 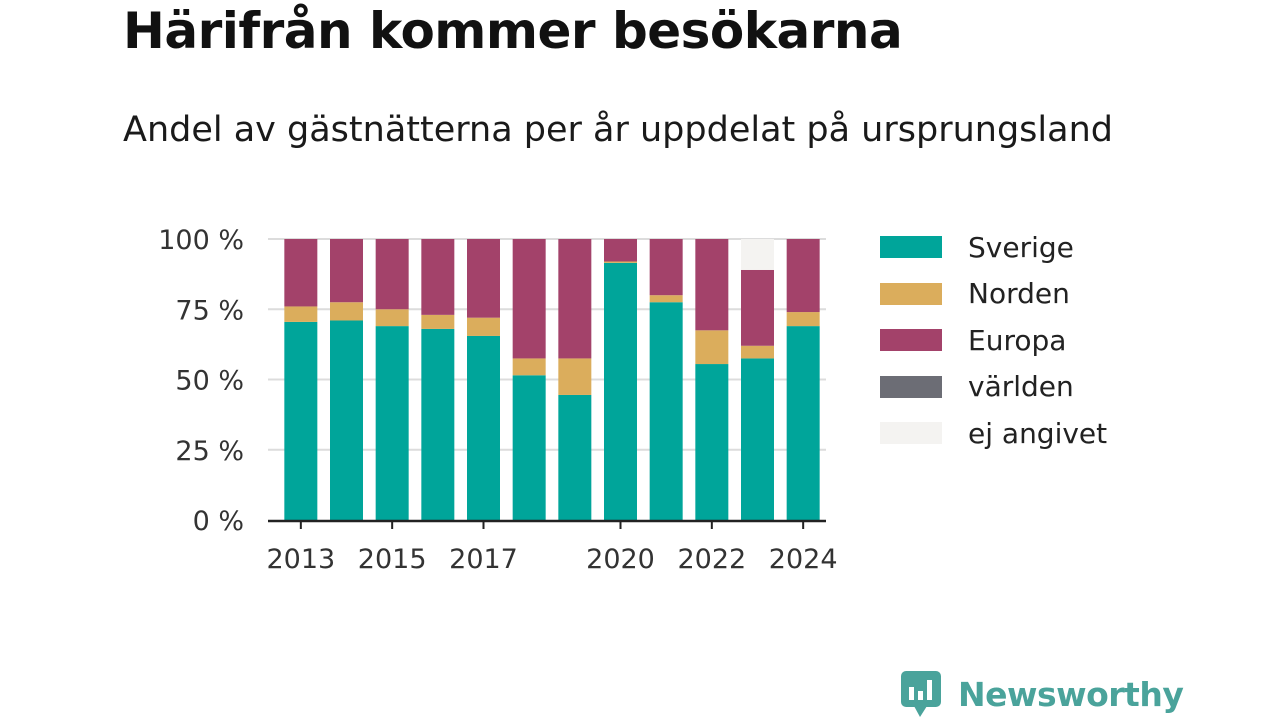 I want to click on bar-segment-ej-angivet, so click(x=757, y=254).